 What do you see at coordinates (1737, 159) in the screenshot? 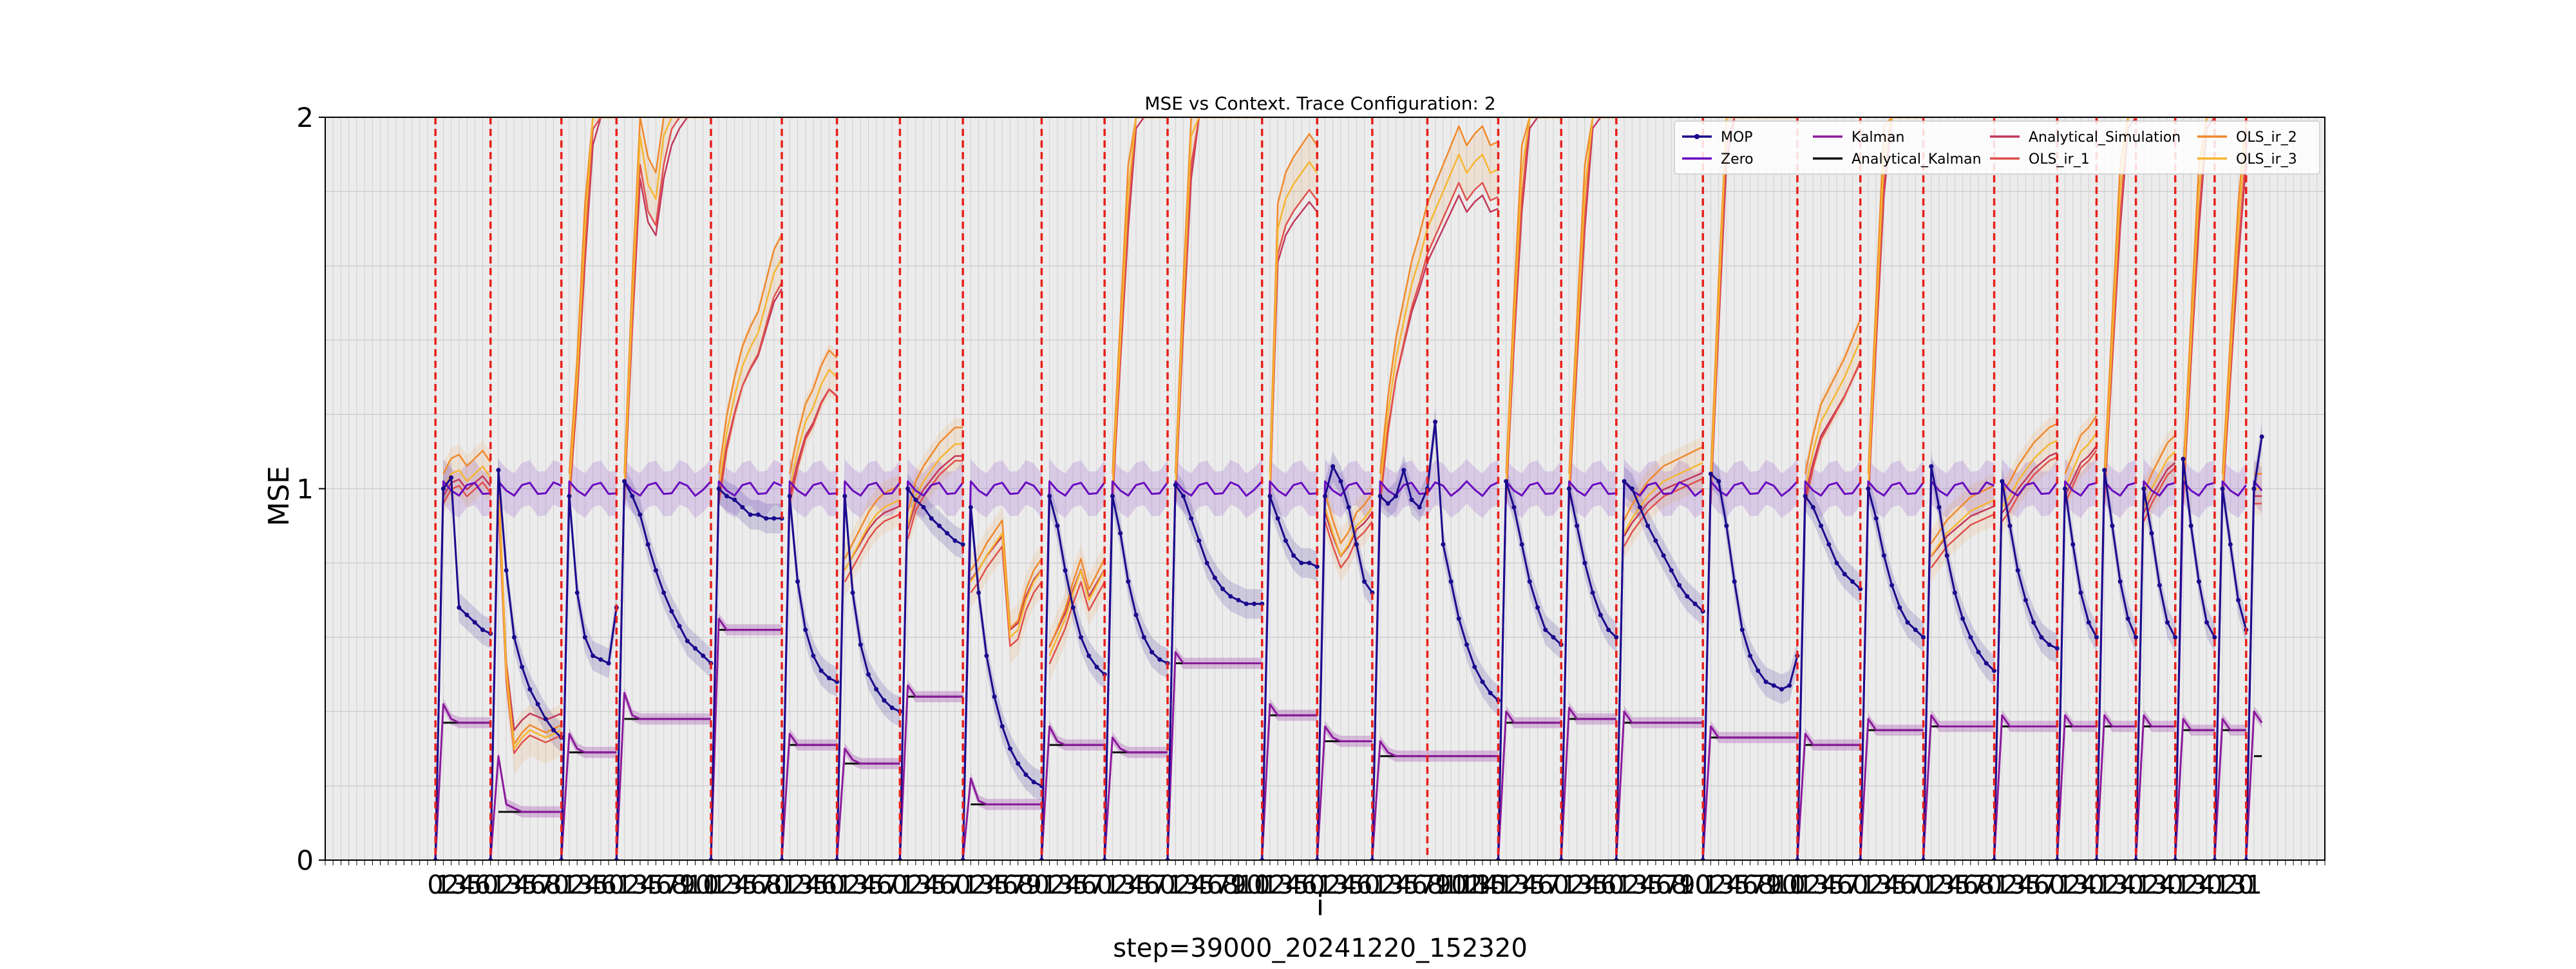
I see `legend-label: Zero` at bounding box center [1737, 159].